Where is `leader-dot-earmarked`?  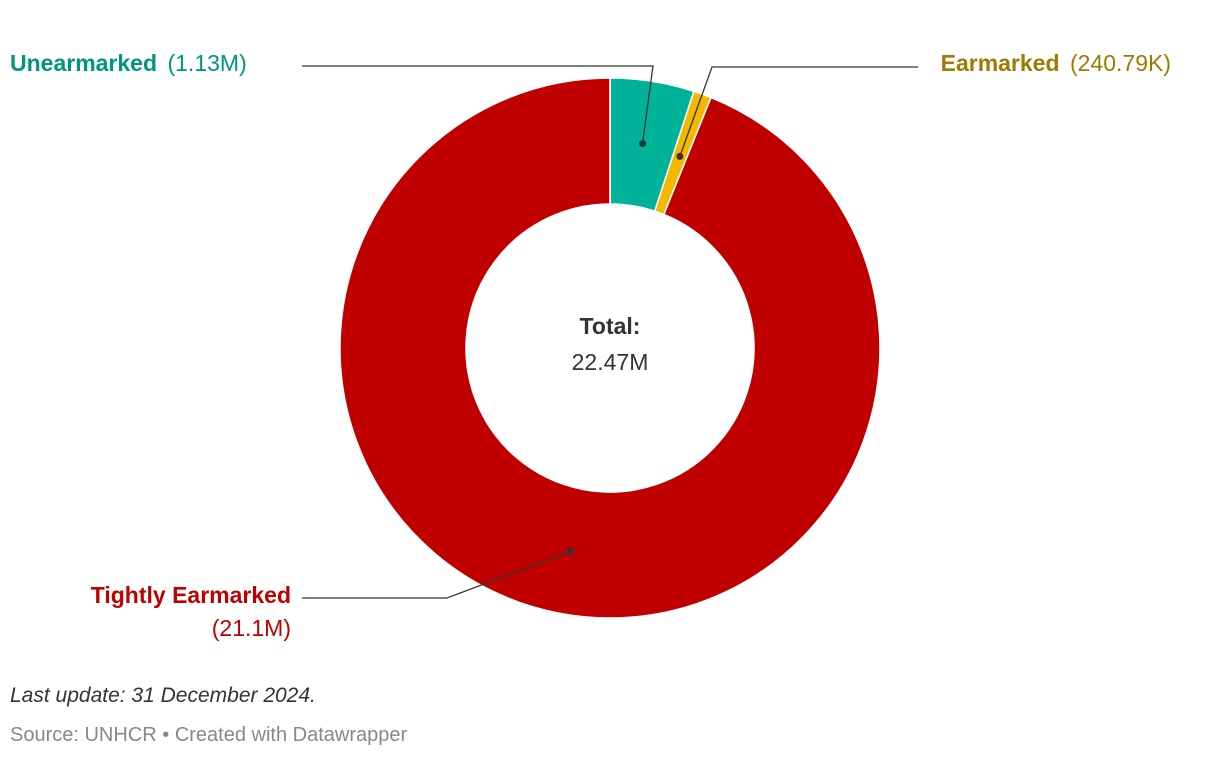 leader-dot-earmarked is located at coordinates (680, 156).